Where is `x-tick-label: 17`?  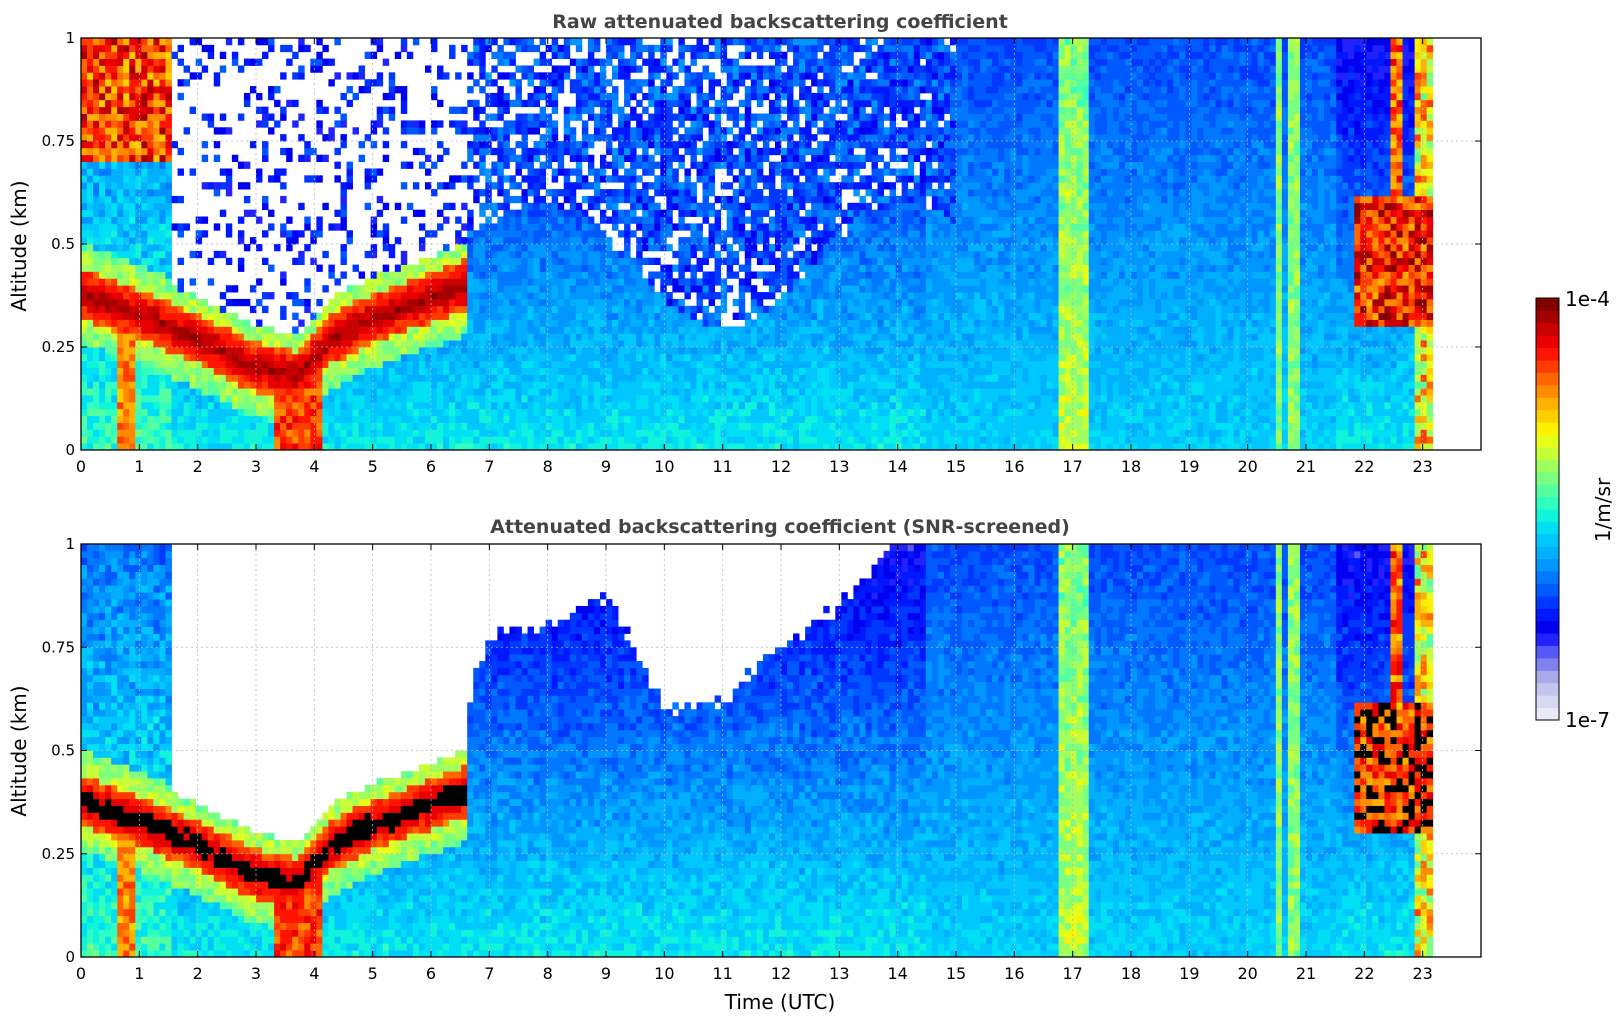
x-tick-label: 17 is located at coordinates (1072, 466).